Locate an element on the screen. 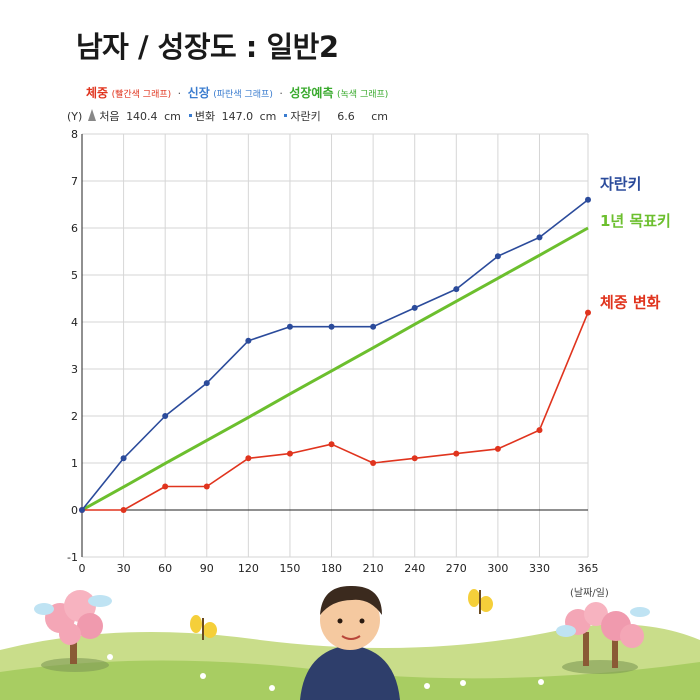  info-line: (Y) 처음 140.4 cm 변화 147.0 cm 자란키 6.6 cm is located at coordinates (229, 116).